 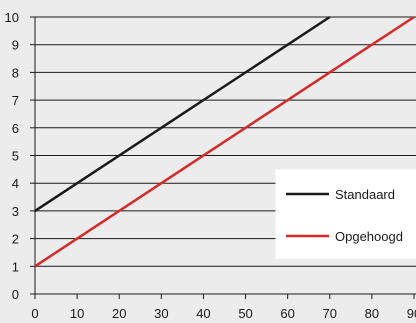 I want to click on legend-box, so click(x=345, y=214).